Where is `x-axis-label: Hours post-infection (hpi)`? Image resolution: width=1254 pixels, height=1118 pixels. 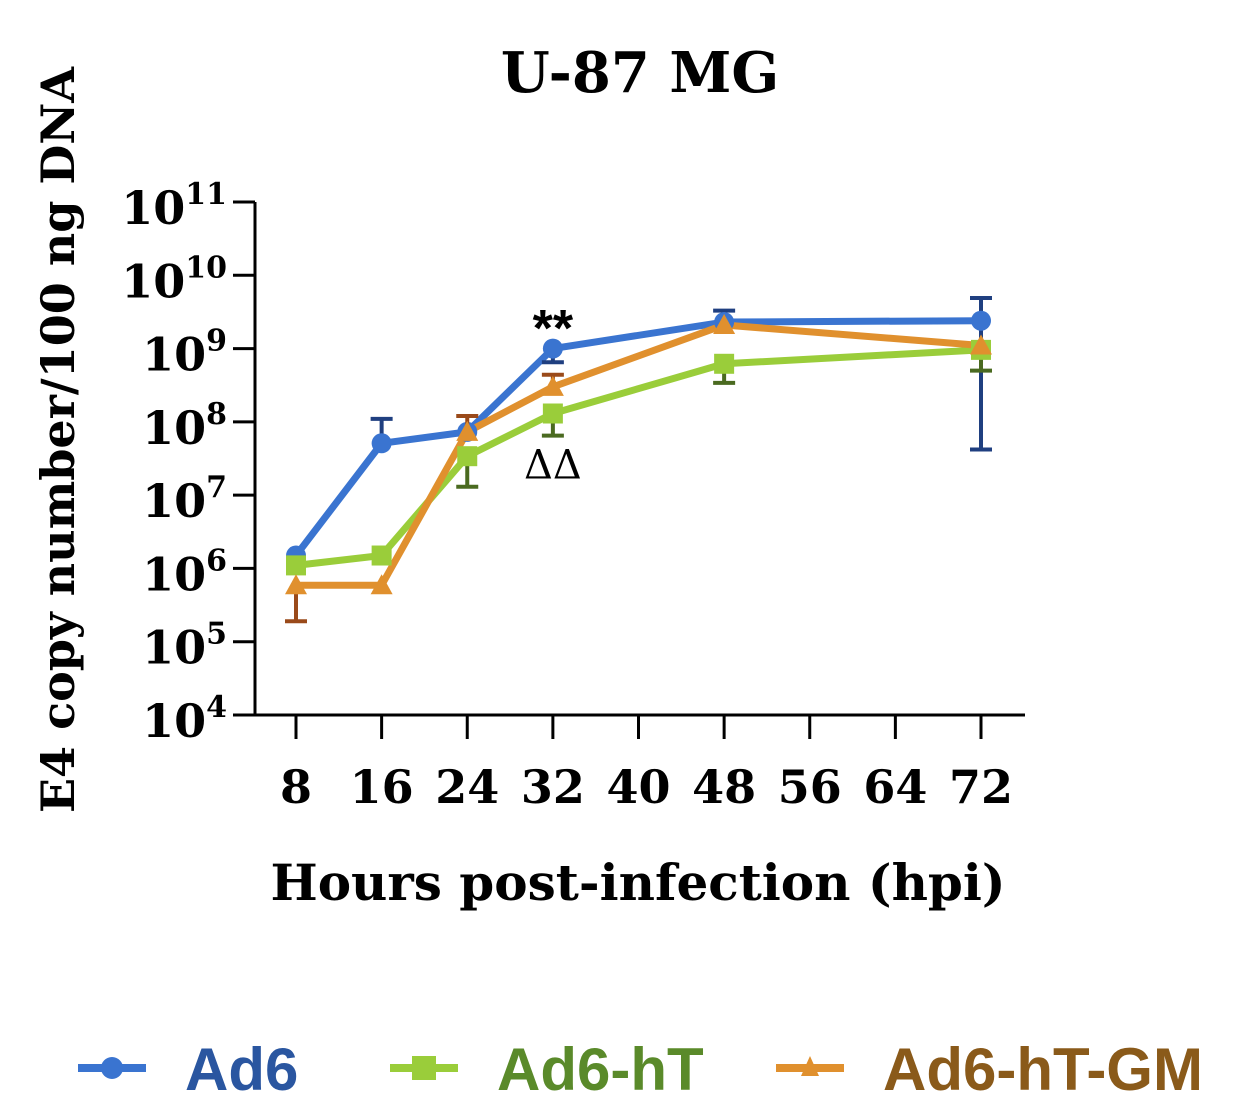 x-axis-label: Hours post-infection (hpi) is located at coordinates (637, 882).